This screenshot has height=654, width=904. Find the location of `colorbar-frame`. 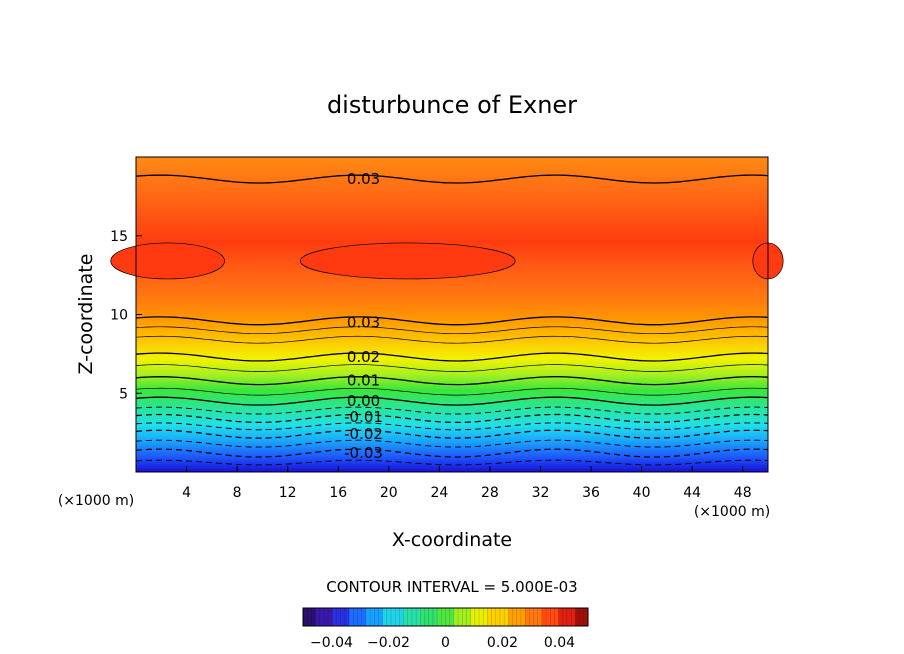

colorbar-frame is located at coordinates (445, 617).